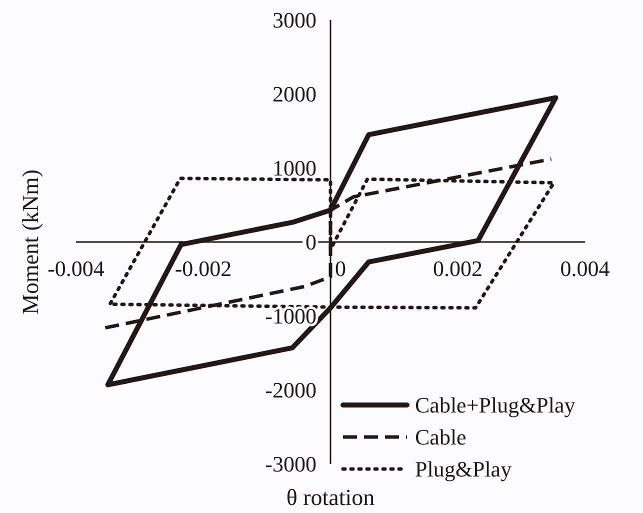 Image resolution: width=643 pixels, height=513 pixels. Describe the element at coordinates (311, 242) in the screenshot. I see `y-tick-label: 0` at that location.